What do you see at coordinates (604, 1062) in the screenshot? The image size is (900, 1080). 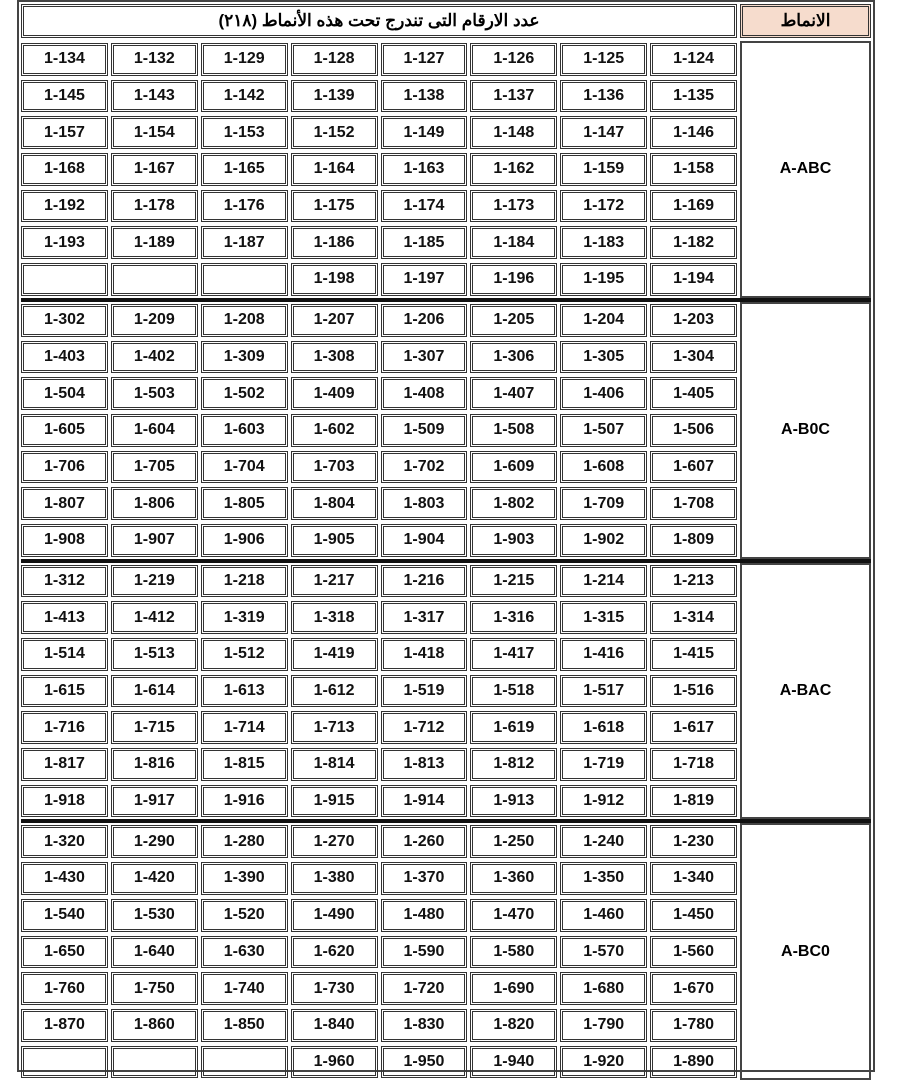 I see `number-cell: 1-920` at bounding box center [604, 1062].